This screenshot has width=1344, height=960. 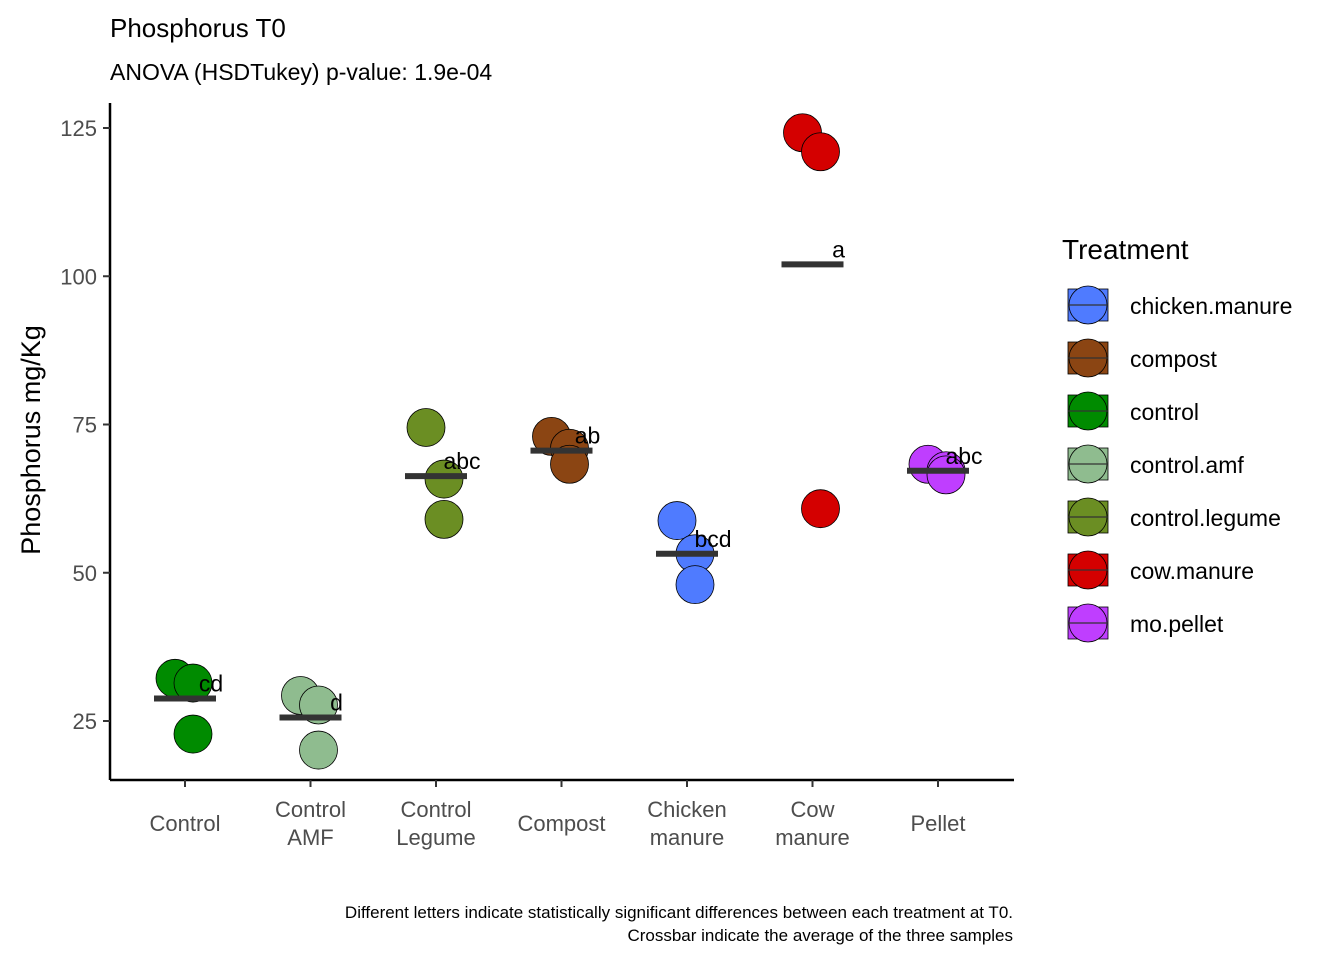 I want to click on legend-label-chicken.manure: chicken.manure, so click(x=1211, y=306).